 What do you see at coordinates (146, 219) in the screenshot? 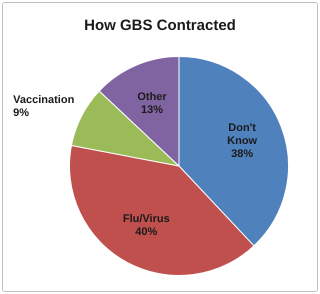
I see `slice-label: Flu/Virus` at bounding box center [146, 219].